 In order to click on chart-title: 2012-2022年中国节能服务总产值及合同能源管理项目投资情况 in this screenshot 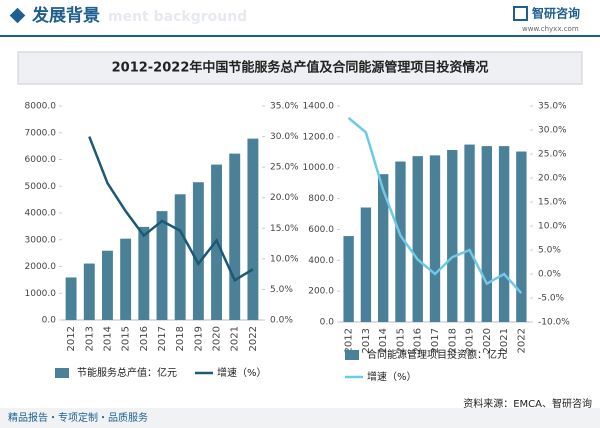, I will do `click(300, 68)`.